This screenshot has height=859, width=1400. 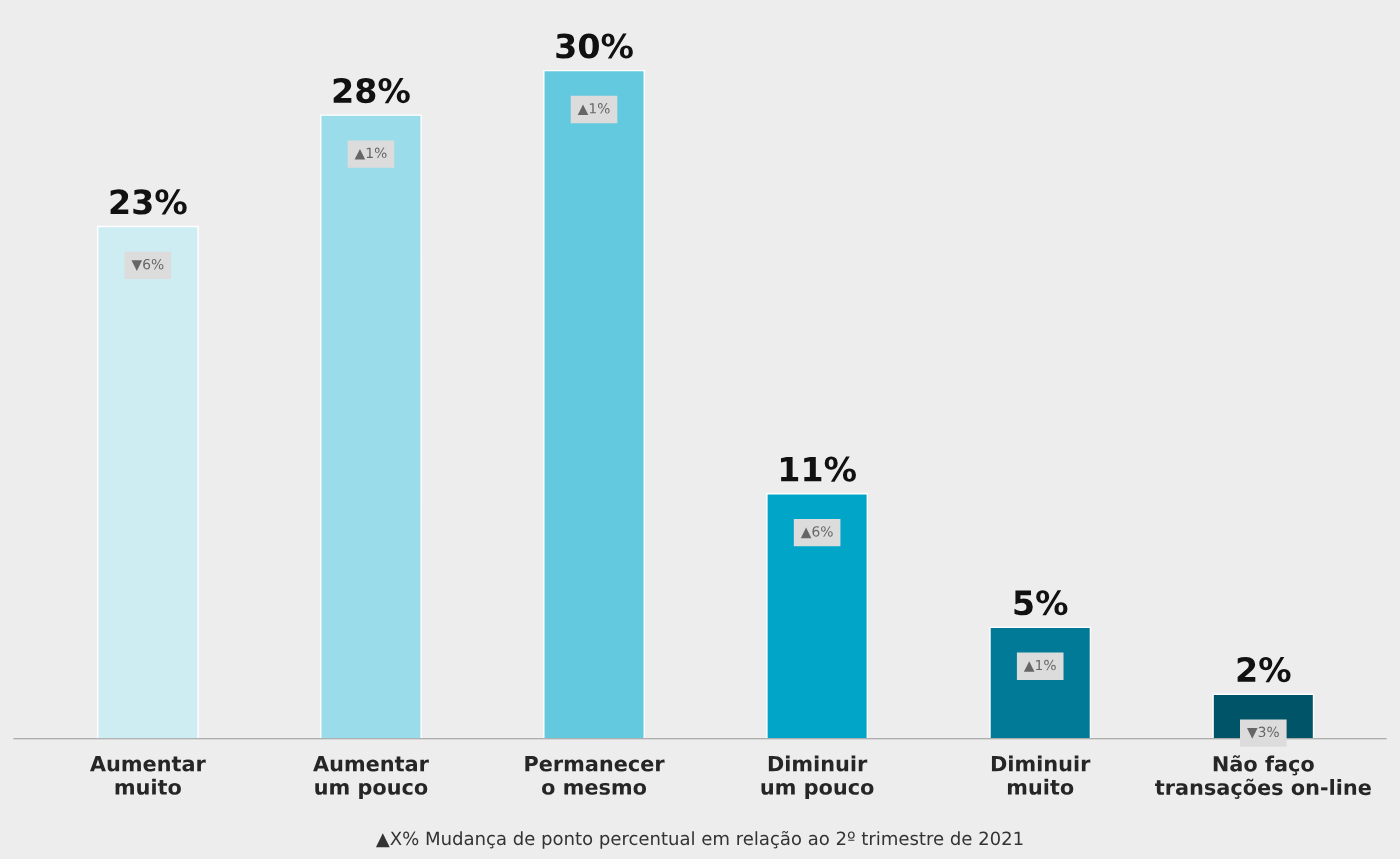 What do you see at coordinates (371, 777) in the screenshot?
I see `x-tick-label: Aumentar um pouco` at bounding box center [371, 777].